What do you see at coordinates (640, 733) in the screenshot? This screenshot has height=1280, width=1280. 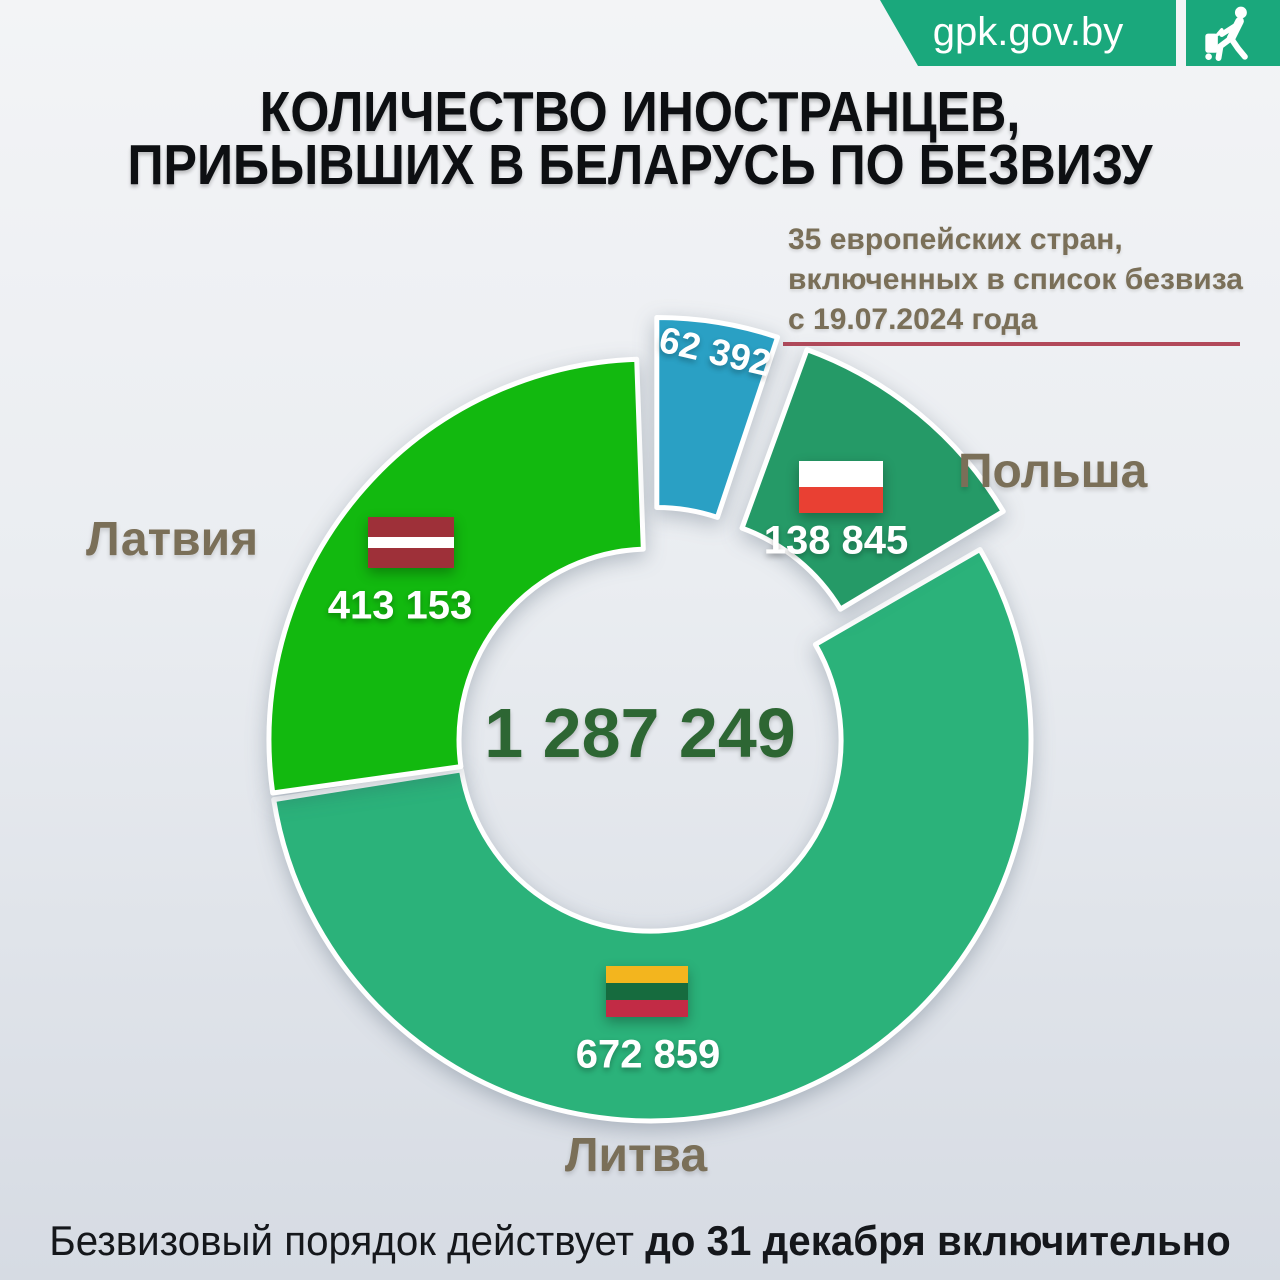 I see `center-total: 1 287 249` at bounding box center [640, 733].